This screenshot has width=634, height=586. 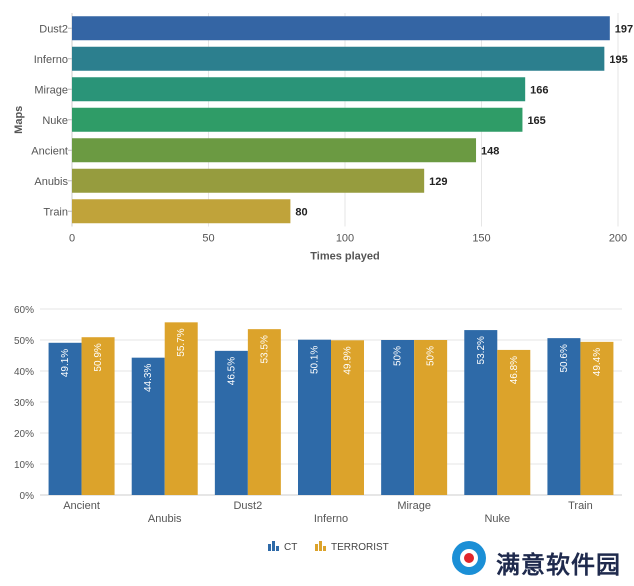 I want to click on watermark: 满意软件园, so click(x=539, y=560).